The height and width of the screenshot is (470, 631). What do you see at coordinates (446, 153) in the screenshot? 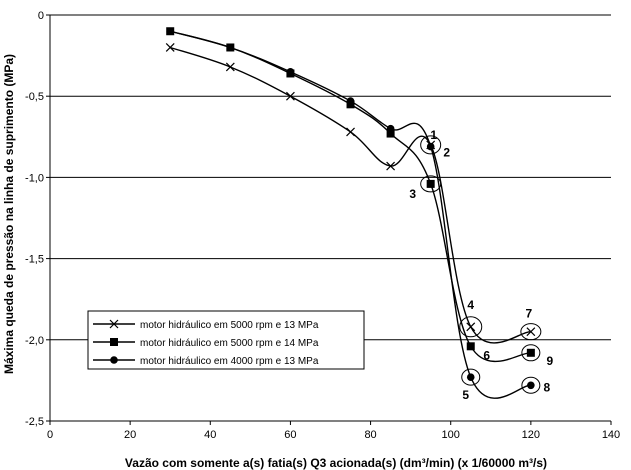
I see `annotation-label: 2` at bounding box center [446, 153].